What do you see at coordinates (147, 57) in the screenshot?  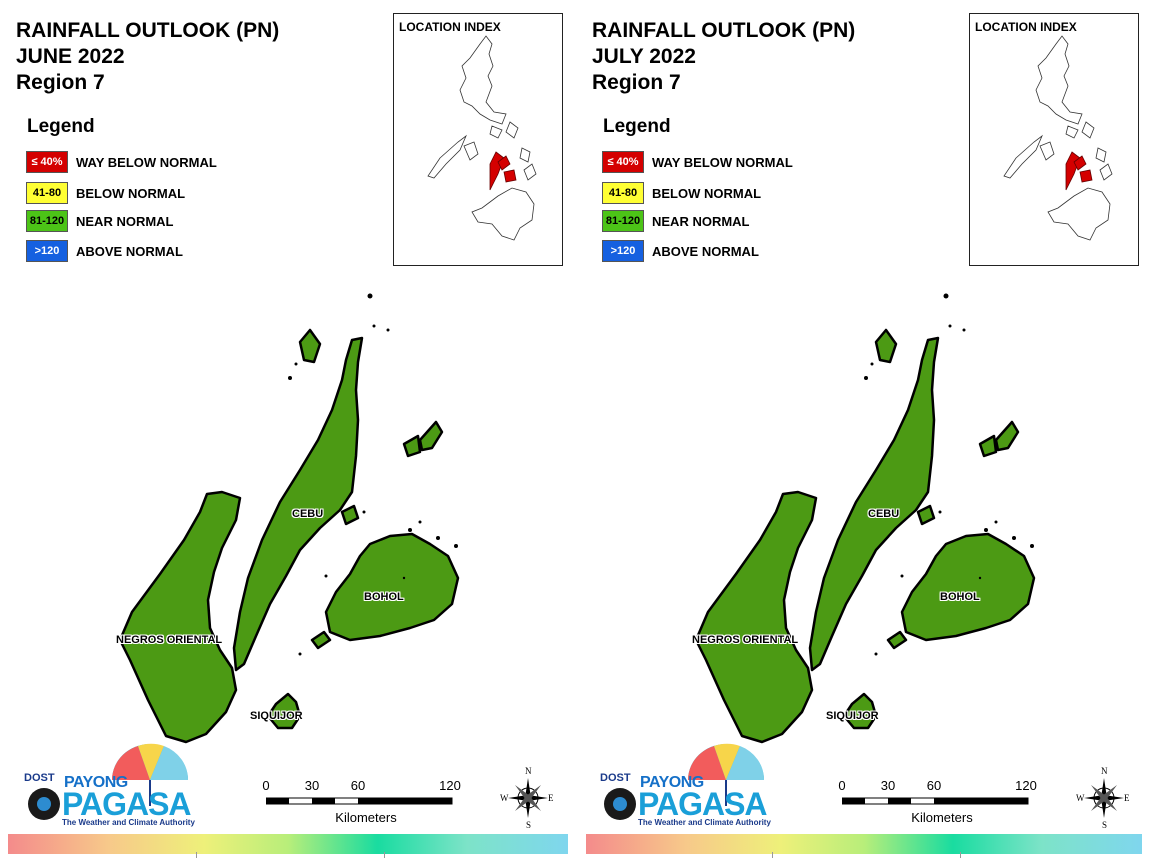 I see `panel-title: RAINFALL OUTLOOK (PN) JUNE 2022 Region 7` at bounding box center [147, 57].